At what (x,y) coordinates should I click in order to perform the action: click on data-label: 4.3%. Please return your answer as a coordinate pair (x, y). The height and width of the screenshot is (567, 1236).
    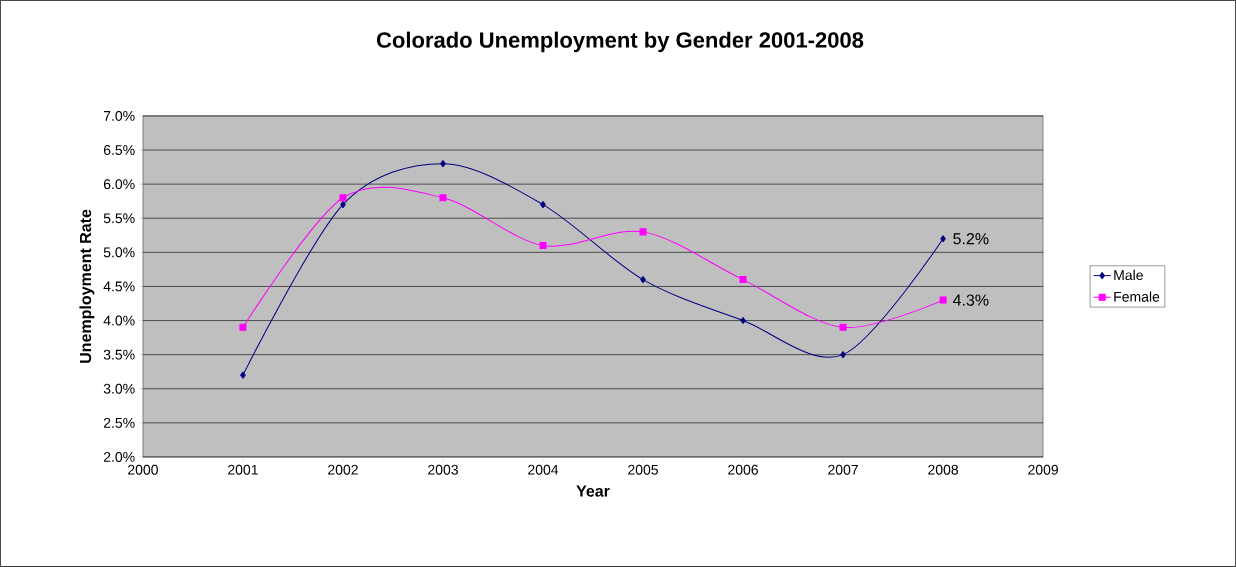
    Looking at the image, I should click on (970, 300).